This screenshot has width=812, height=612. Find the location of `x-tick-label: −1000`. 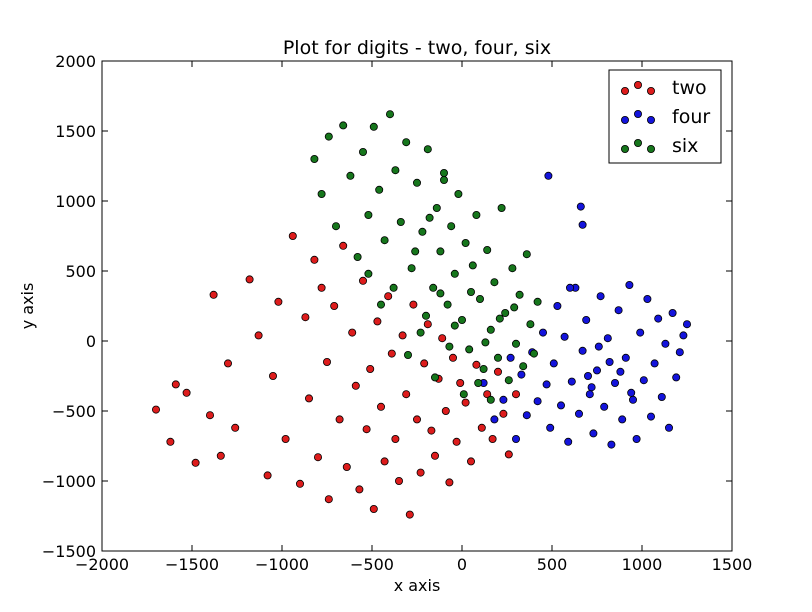

x-tick-label: −1000 is located at coordinates (282, 564).